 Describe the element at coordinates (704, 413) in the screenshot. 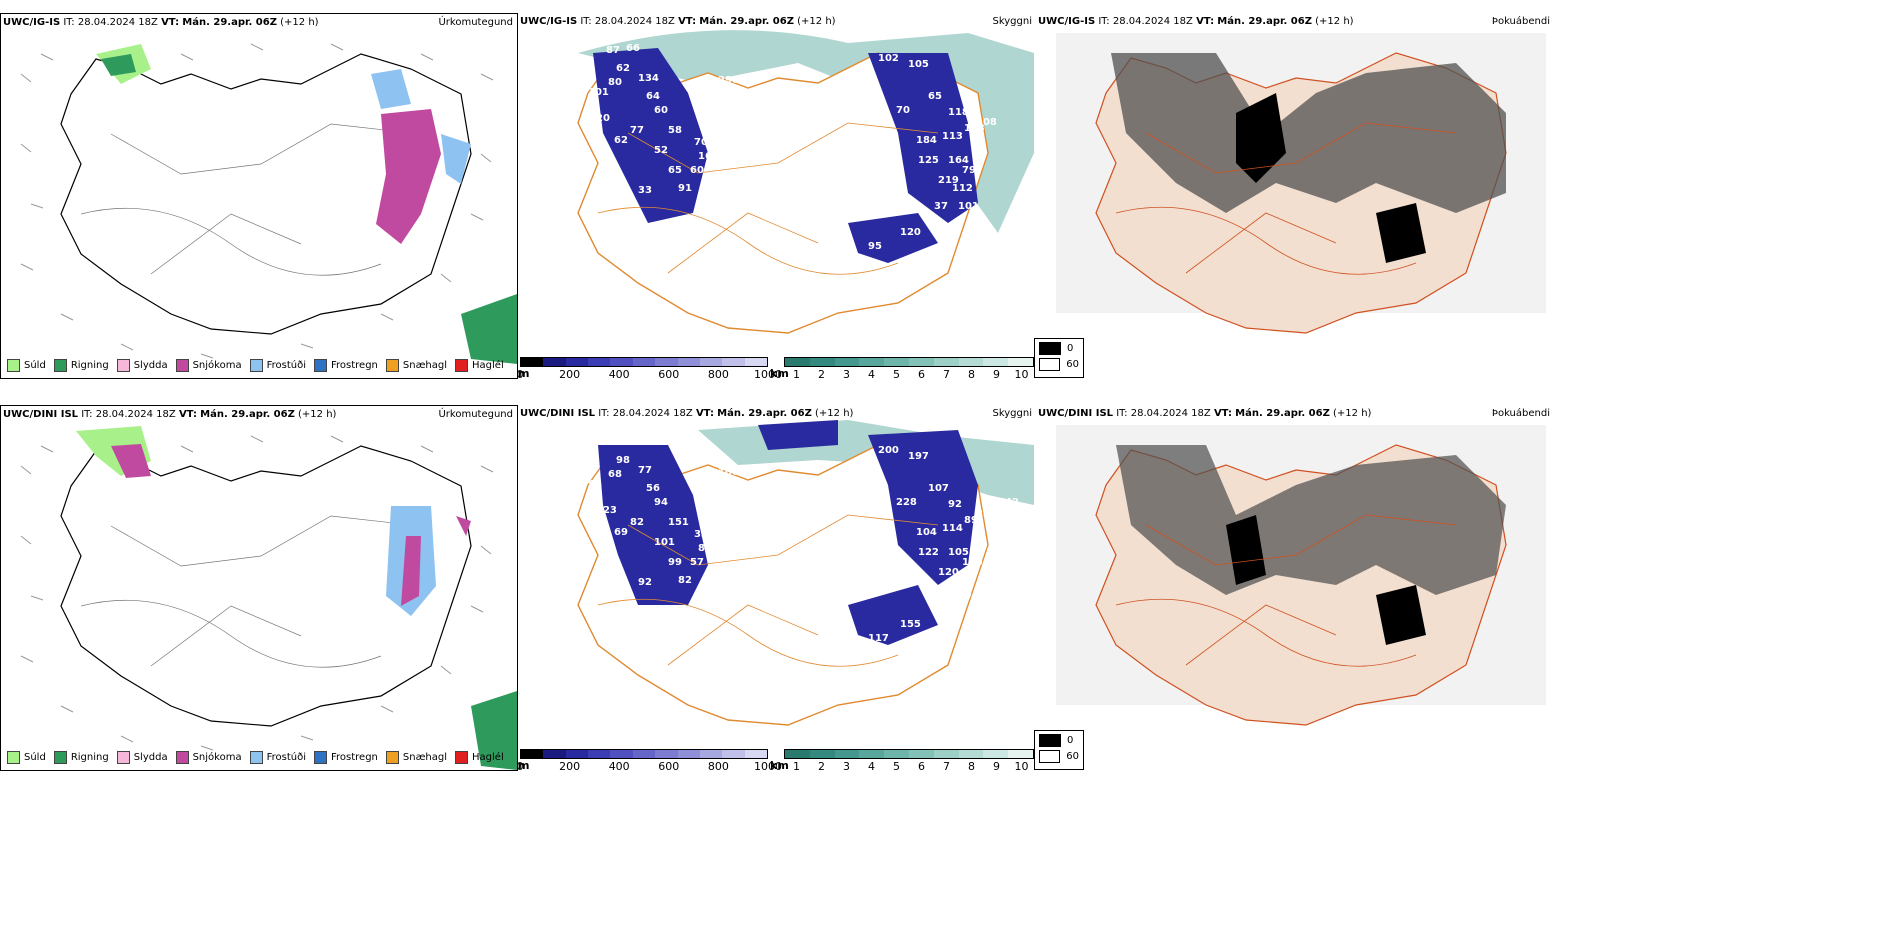

I see `vt-label: VT:` at that location.